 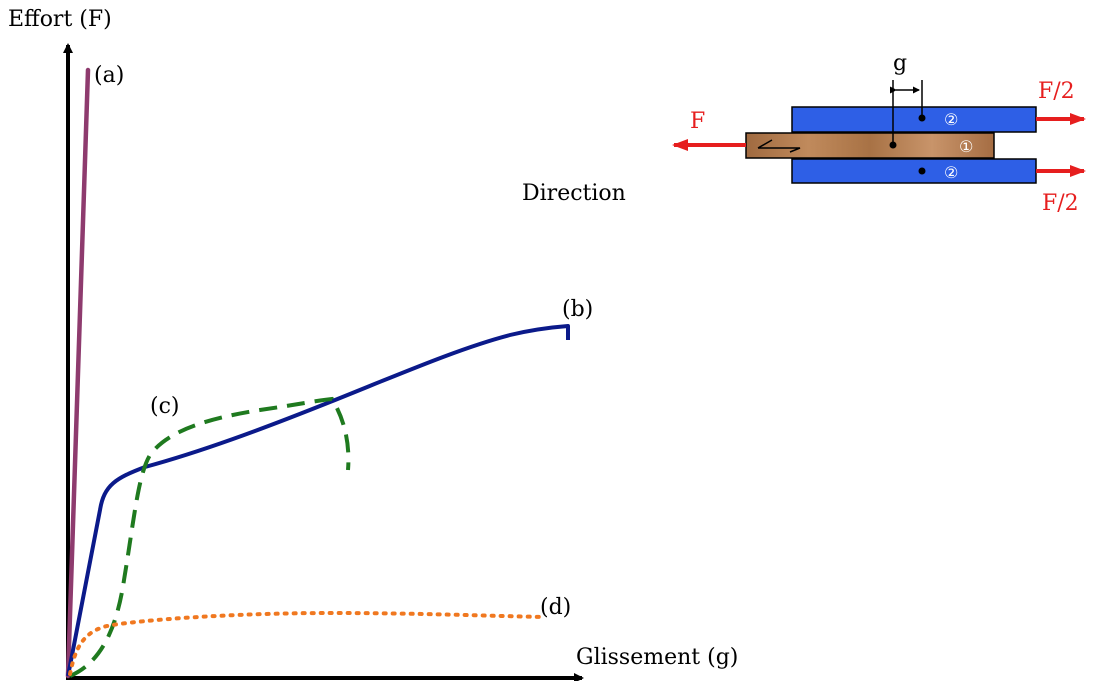 I want to click on member-number-bottom: ②, so click(x=951, y=172).